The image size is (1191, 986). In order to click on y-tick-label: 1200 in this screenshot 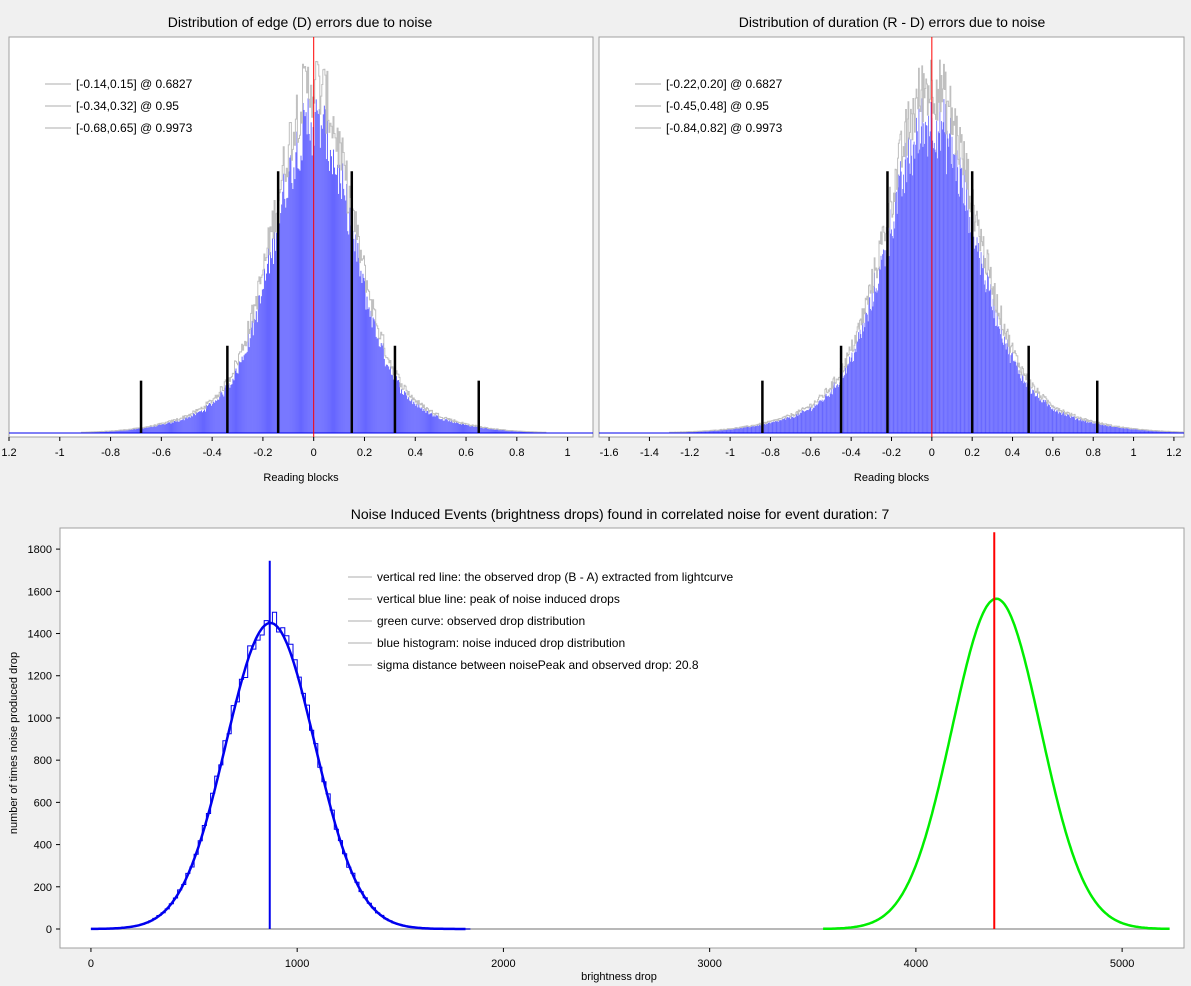, I will do `click(40, 677)`.